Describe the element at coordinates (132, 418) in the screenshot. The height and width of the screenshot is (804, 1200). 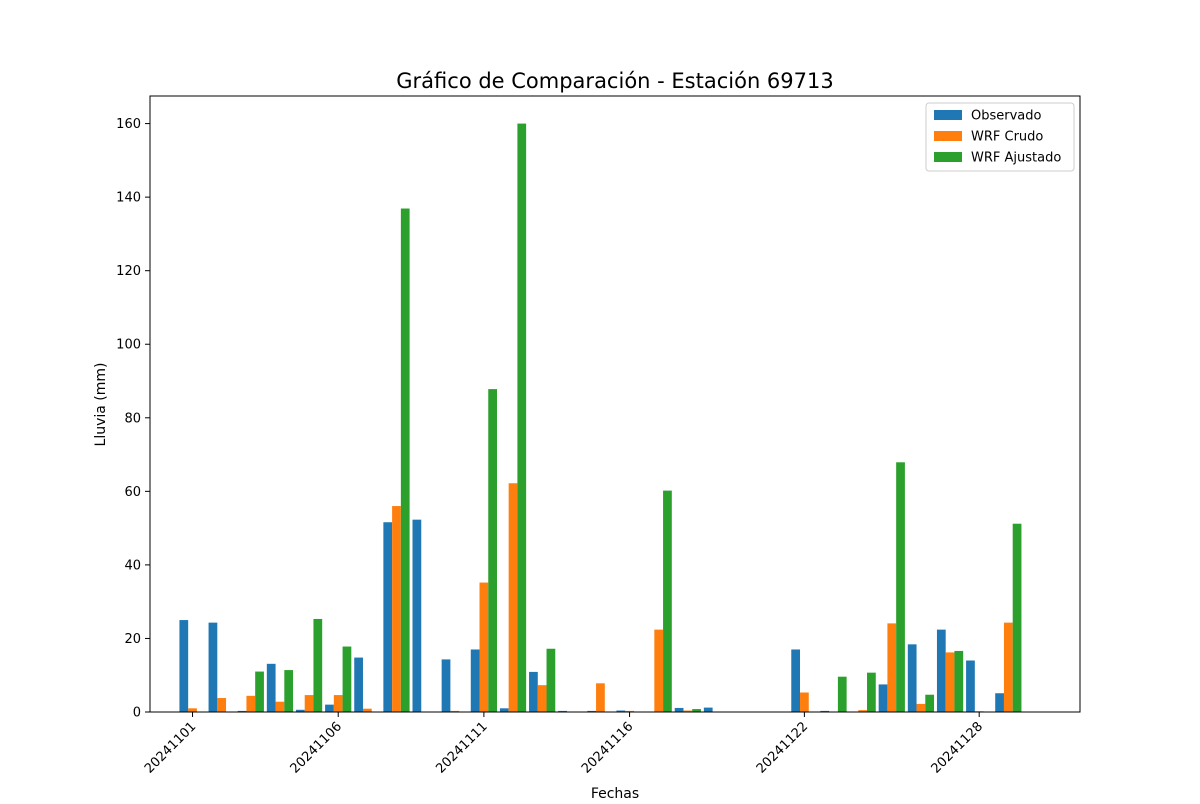
I see `y-tick-label: 80` at that location.